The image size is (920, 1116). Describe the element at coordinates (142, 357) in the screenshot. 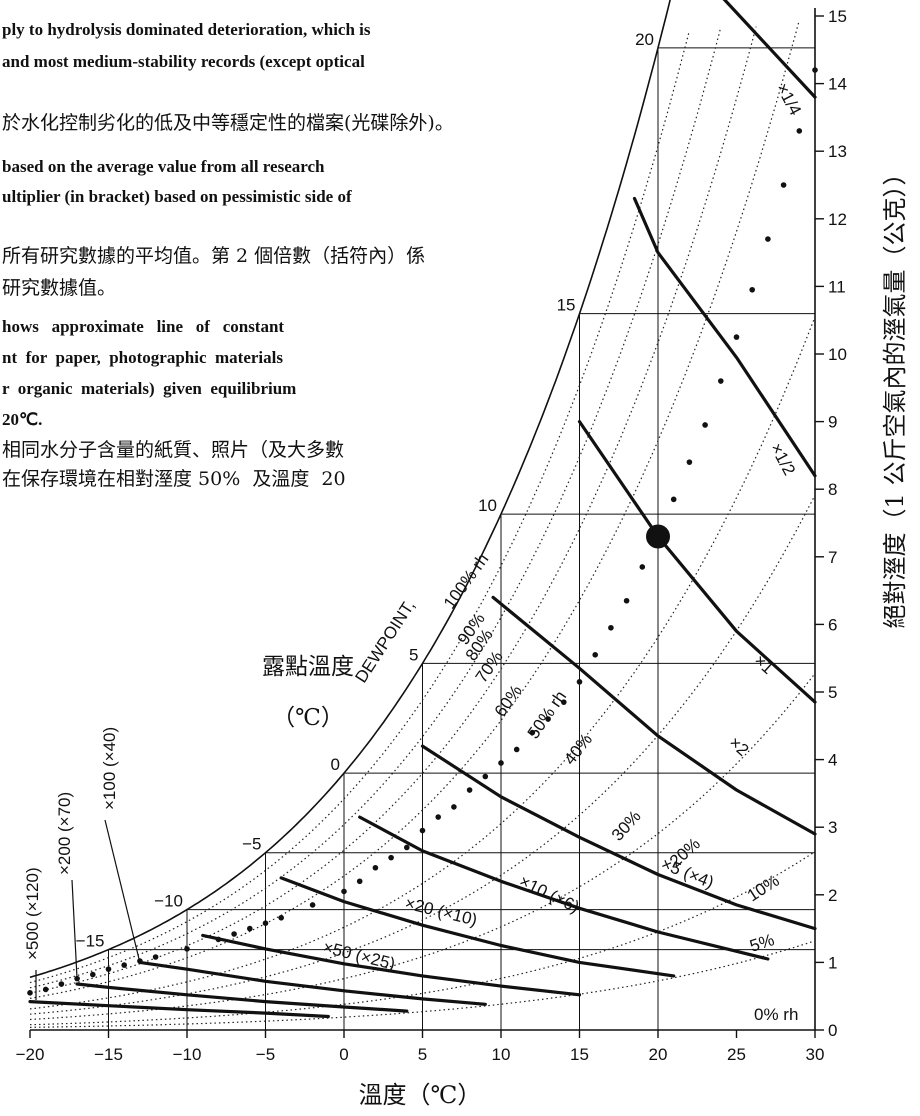

I see `text-line-9: nt for paper, photographic materials` at that location.